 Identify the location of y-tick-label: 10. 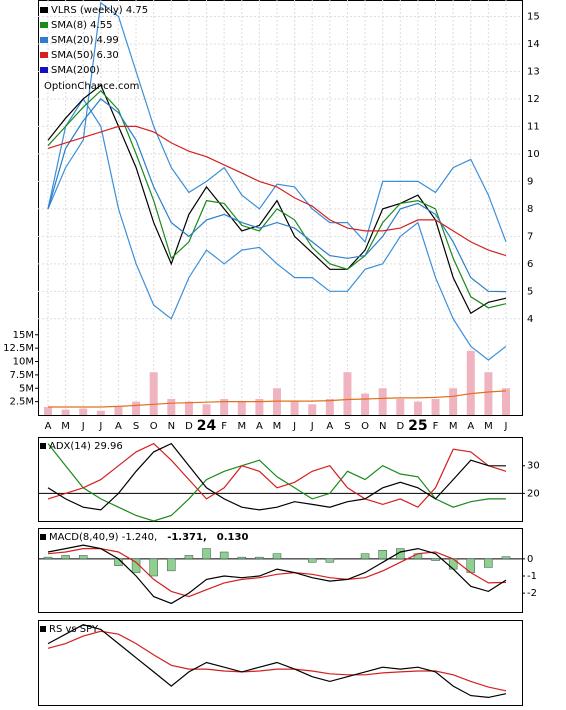
(533, 154).